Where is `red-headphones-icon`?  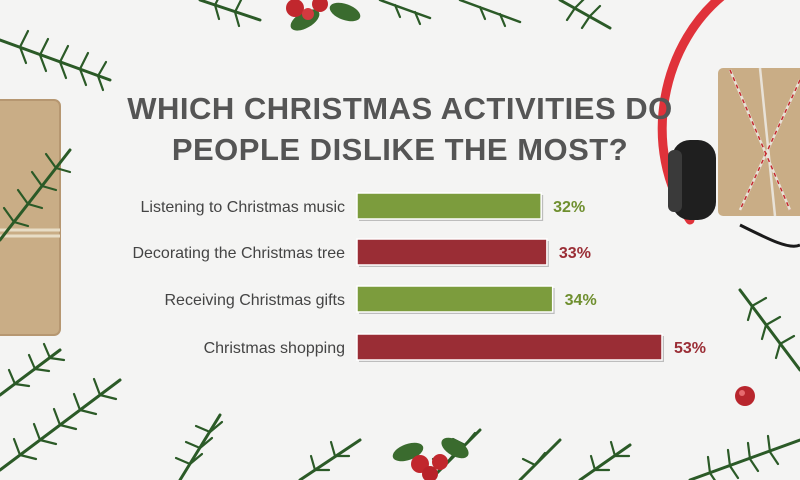 red-headphones-icon is located at coordinates (728, 124).